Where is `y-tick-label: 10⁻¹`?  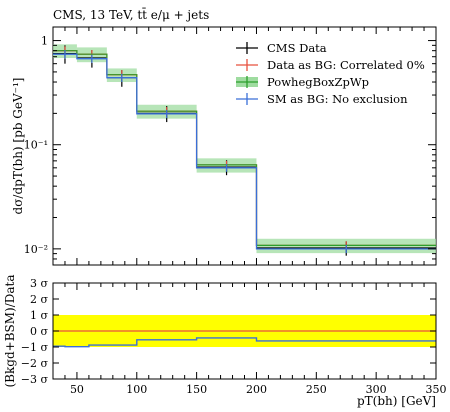 y-tick-label: 10⁻¹ is located at coordinates (36, 145).